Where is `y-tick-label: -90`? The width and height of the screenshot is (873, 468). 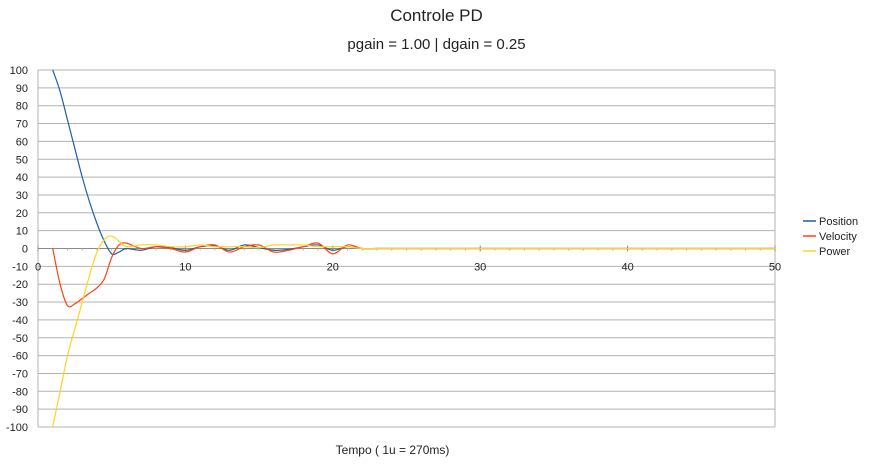
y-tick-label: -90 is located at coordinates (20, 410).